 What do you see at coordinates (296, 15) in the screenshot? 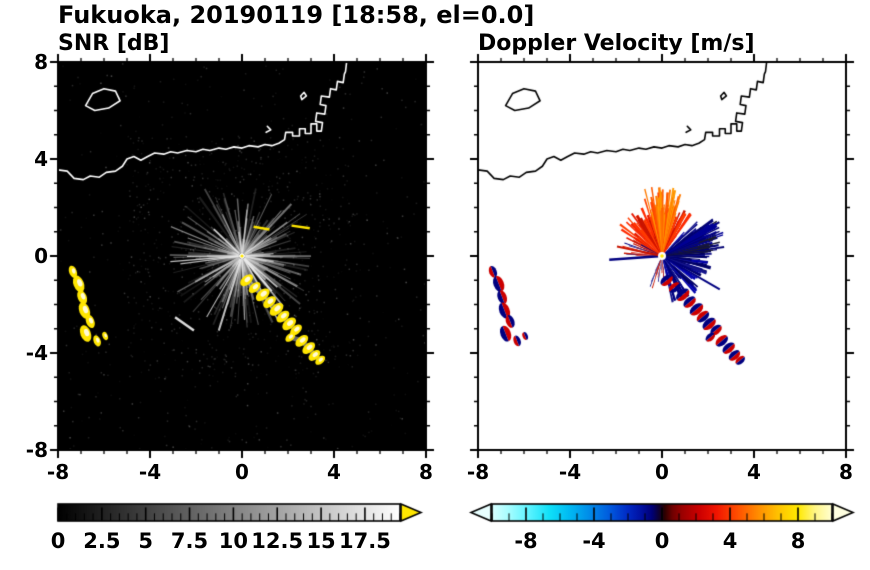
I see `page-title: Fukuoka, 20190119 [18:58, el=0.0]` at bounding box center [296, 15].